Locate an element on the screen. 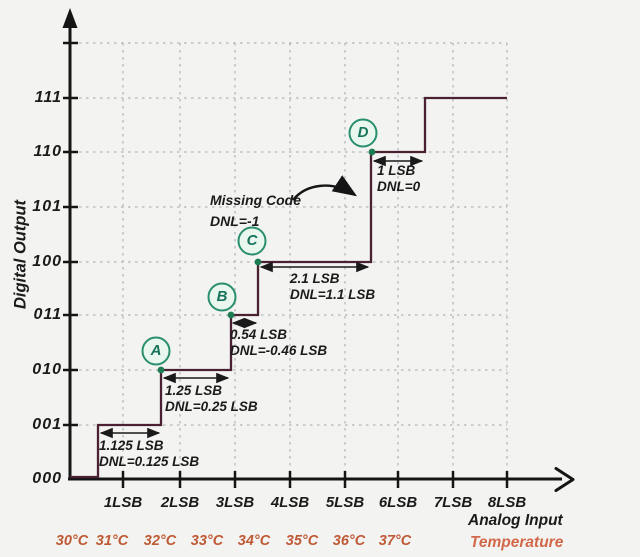 The height and width of the screenshot is (557, 640). y-axis-title: Digital Output is located at coordinates (20, 254).